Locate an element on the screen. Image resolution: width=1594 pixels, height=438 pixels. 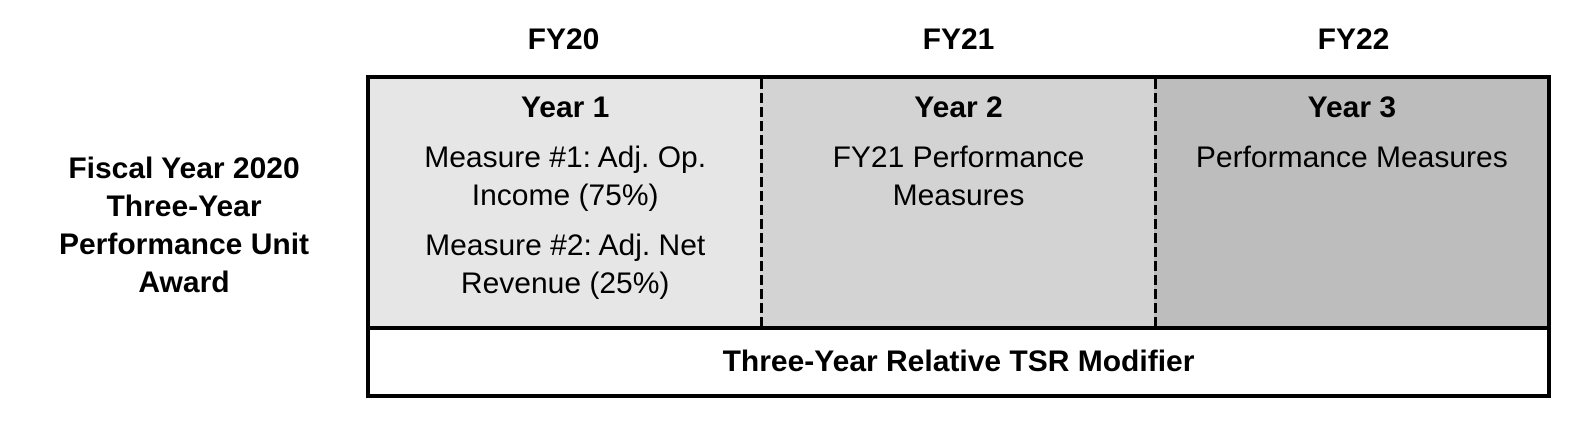
tsr-modifier-label: Three-Year Relative TSR Modifier is located at coordinates (958, 361).